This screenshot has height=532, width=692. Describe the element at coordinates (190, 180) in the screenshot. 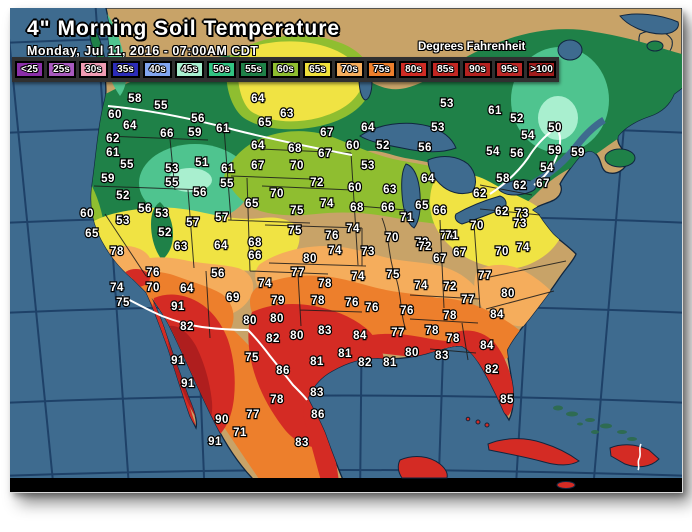

I see `band-45s-northwest` at that location.